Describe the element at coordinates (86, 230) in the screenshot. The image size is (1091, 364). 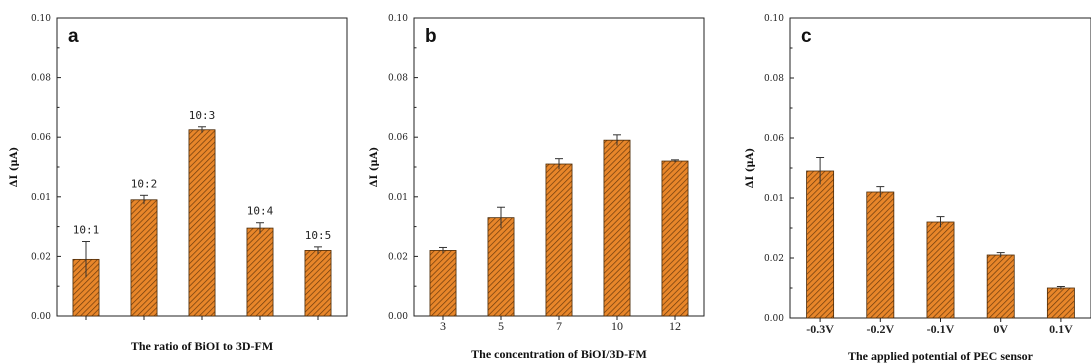
I see `bar-data-label: 10:1` at that location.